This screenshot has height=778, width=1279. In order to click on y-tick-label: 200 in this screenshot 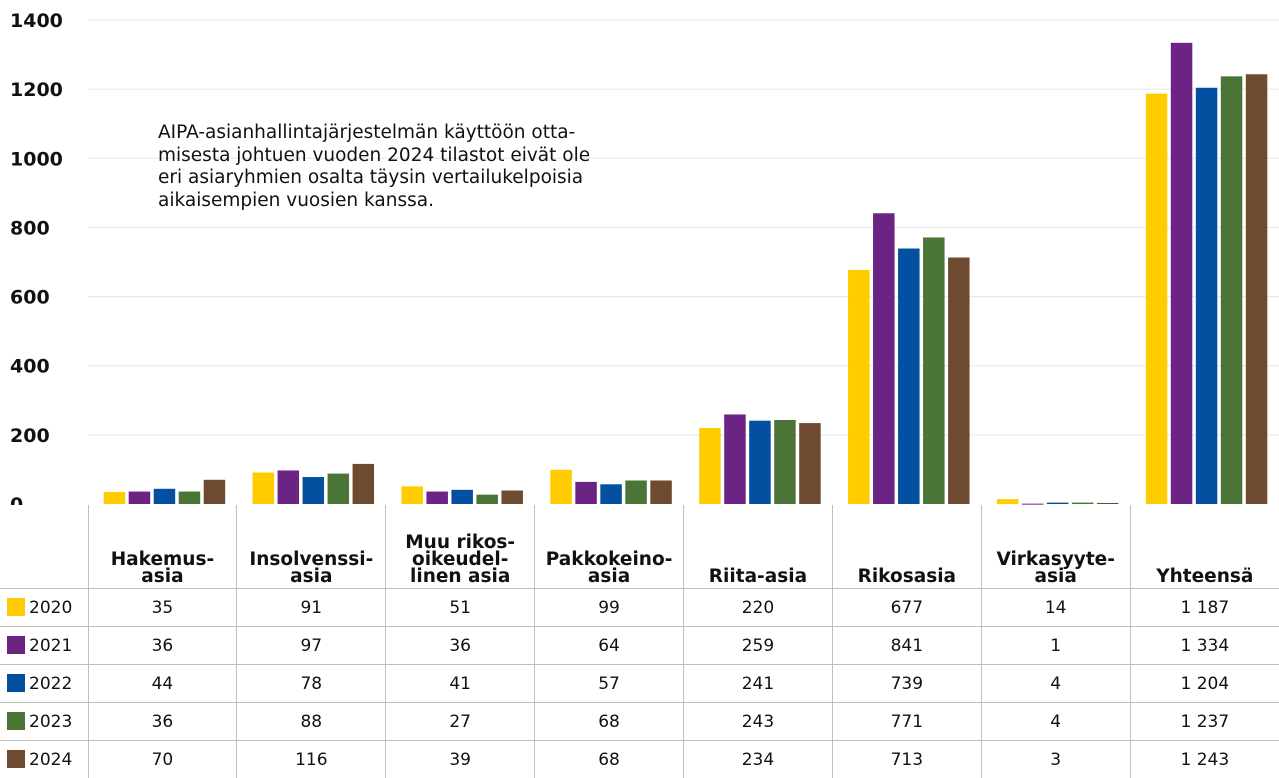, I will do `click(30, 436)`.